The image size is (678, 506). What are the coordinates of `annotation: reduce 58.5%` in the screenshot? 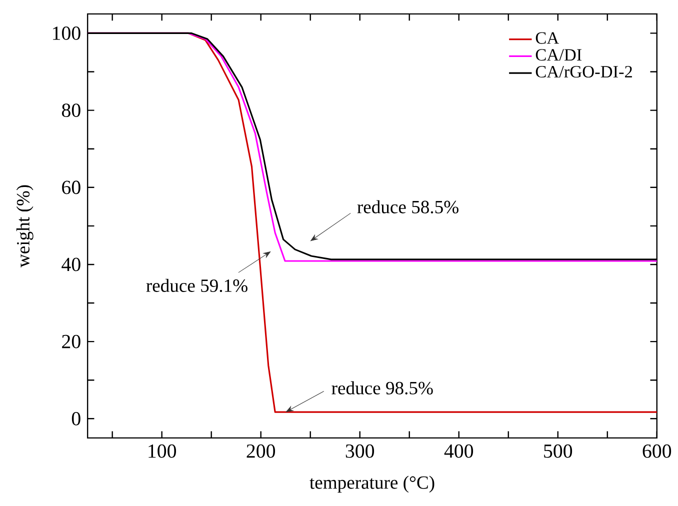 It's located at (407, 207).